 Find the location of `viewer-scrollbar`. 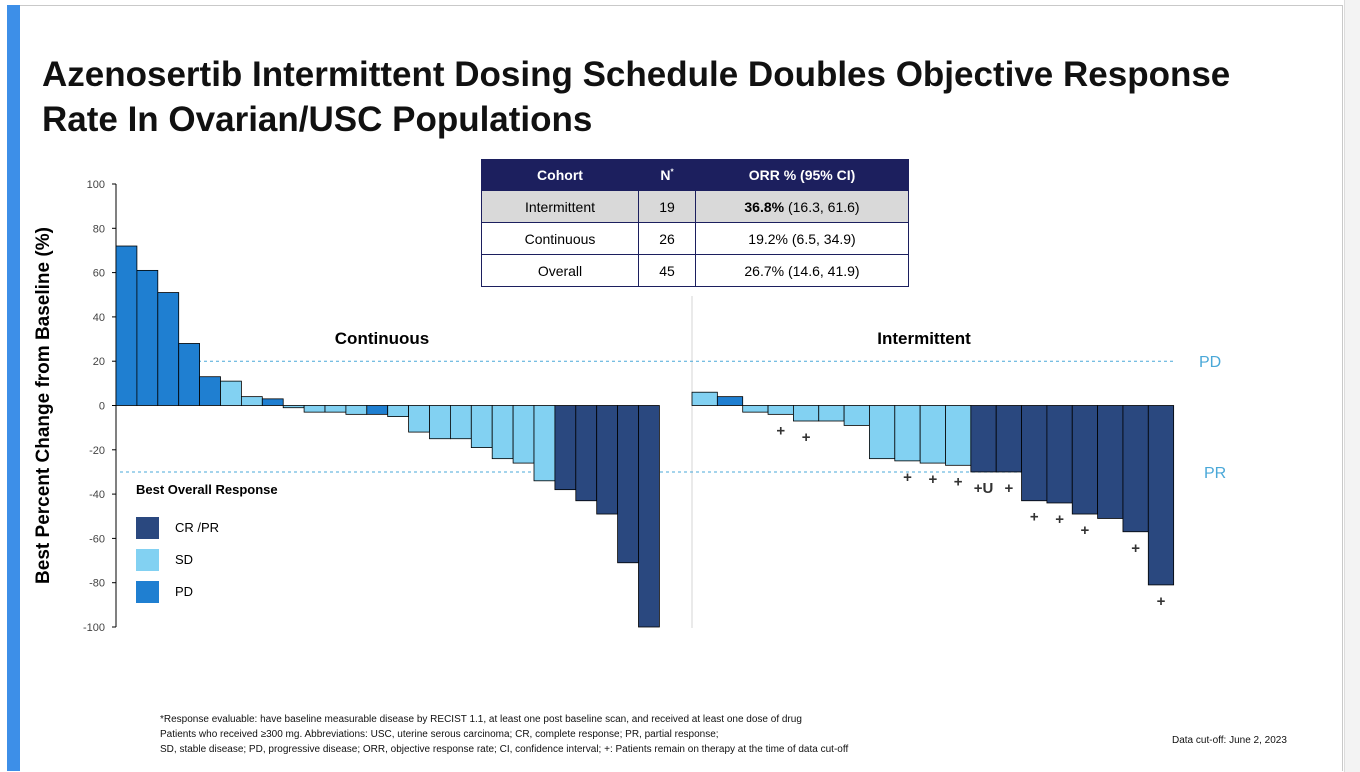

viewer-scrollbar is located at coordinates (1352, 386).